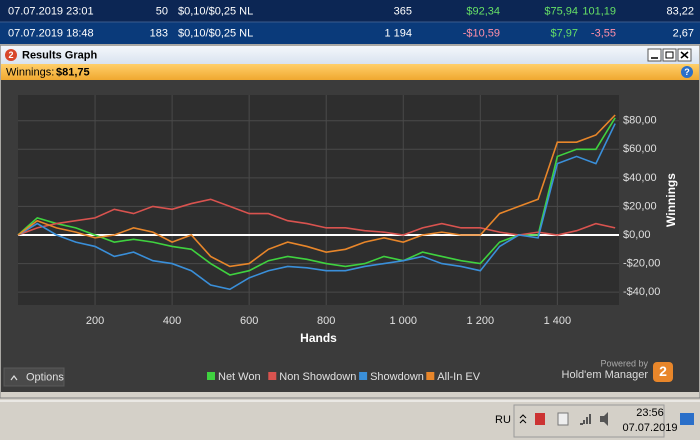 The width and height of the screenshot is (700, 440). What do you see at coordinates (671, 200) in the screenshot?
I see `y-axis-title: Winnings` at bounding box center [671, 200].